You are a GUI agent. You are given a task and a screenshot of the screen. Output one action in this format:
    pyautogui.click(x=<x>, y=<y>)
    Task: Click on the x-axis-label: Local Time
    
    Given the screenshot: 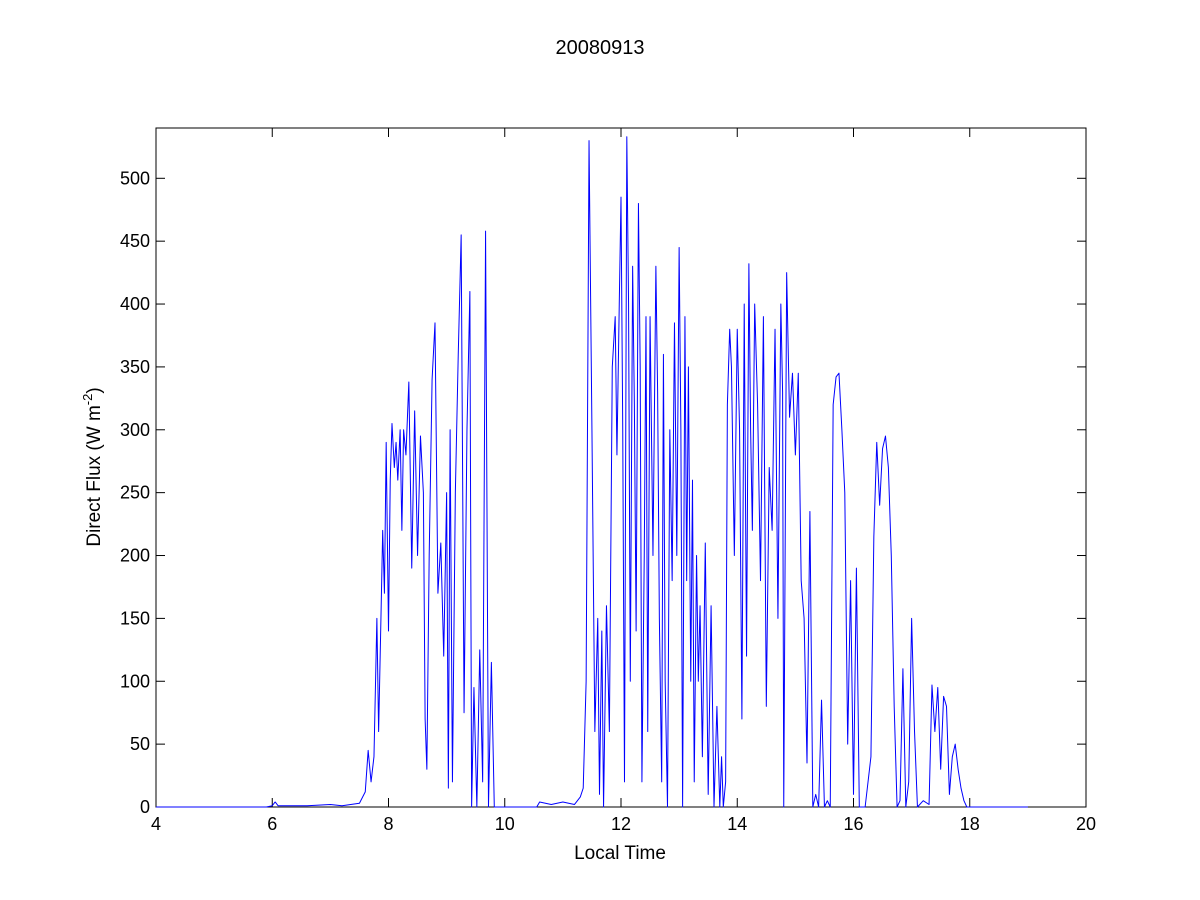 What is the action you would take?
    pyautogui.click(x=620, y=853)
    